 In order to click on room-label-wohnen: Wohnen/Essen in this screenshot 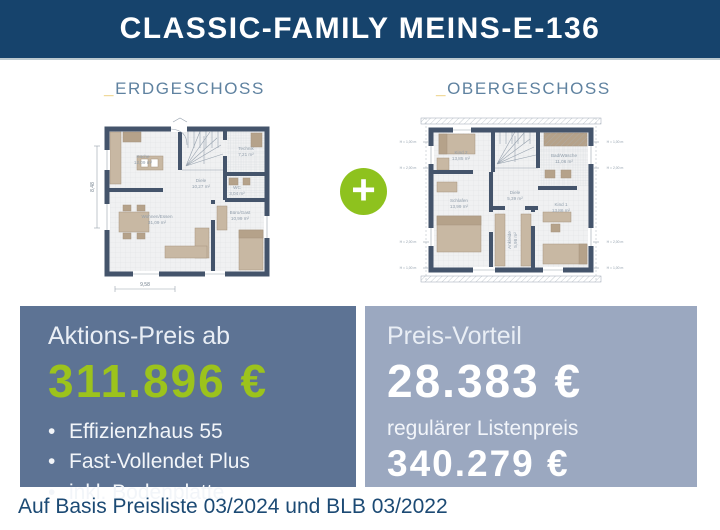, I will do `click(157, 216)`.